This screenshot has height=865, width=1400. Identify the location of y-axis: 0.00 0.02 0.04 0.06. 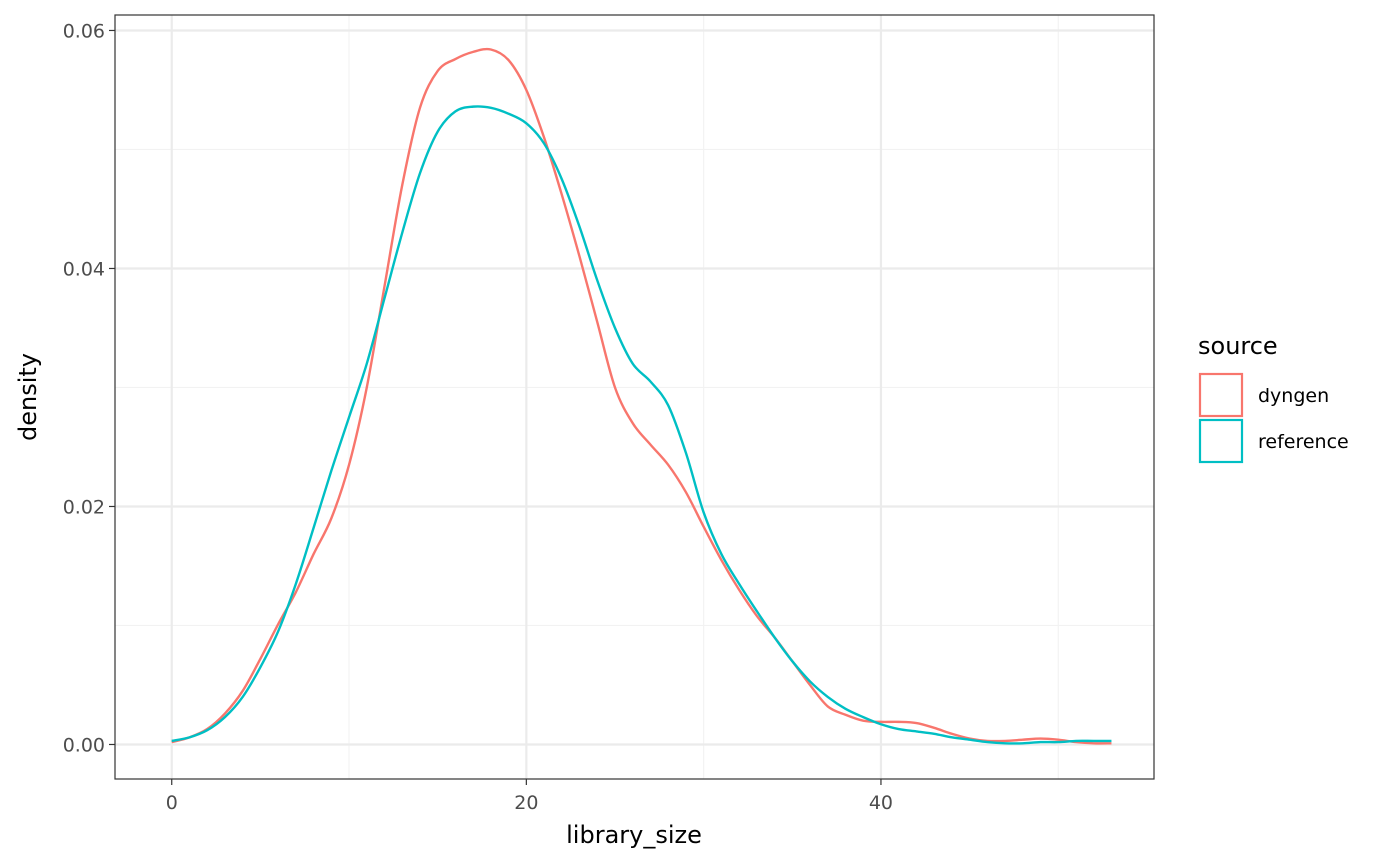
(89, 388).